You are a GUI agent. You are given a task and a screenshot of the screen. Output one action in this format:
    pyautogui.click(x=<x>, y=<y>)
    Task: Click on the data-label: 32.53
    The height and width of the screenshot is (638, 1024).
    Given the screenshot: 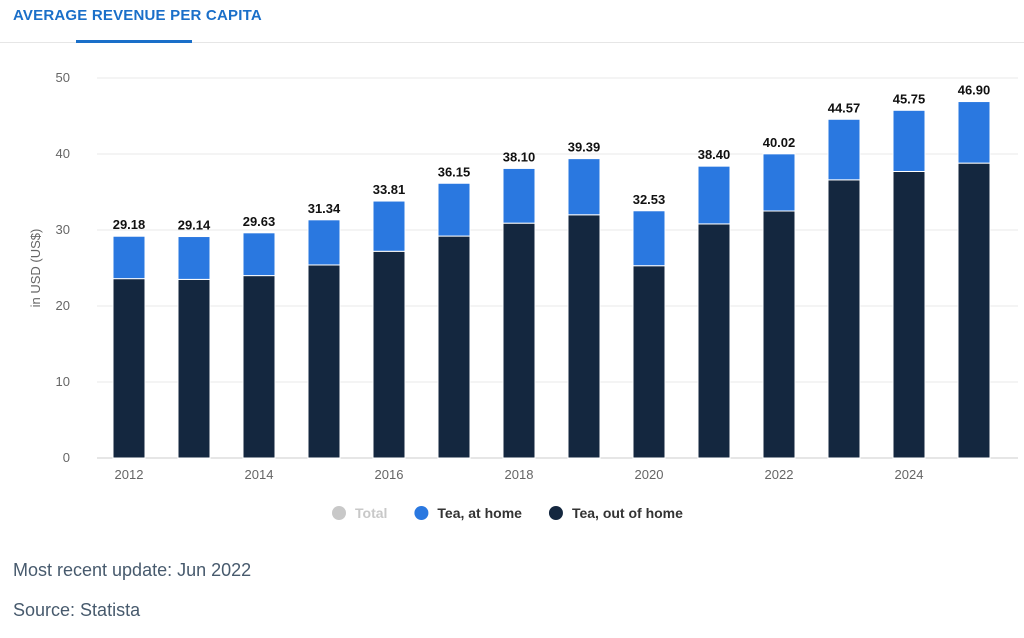 What is the action you would take?
    pyautogui.click(x=649, y=199)
    